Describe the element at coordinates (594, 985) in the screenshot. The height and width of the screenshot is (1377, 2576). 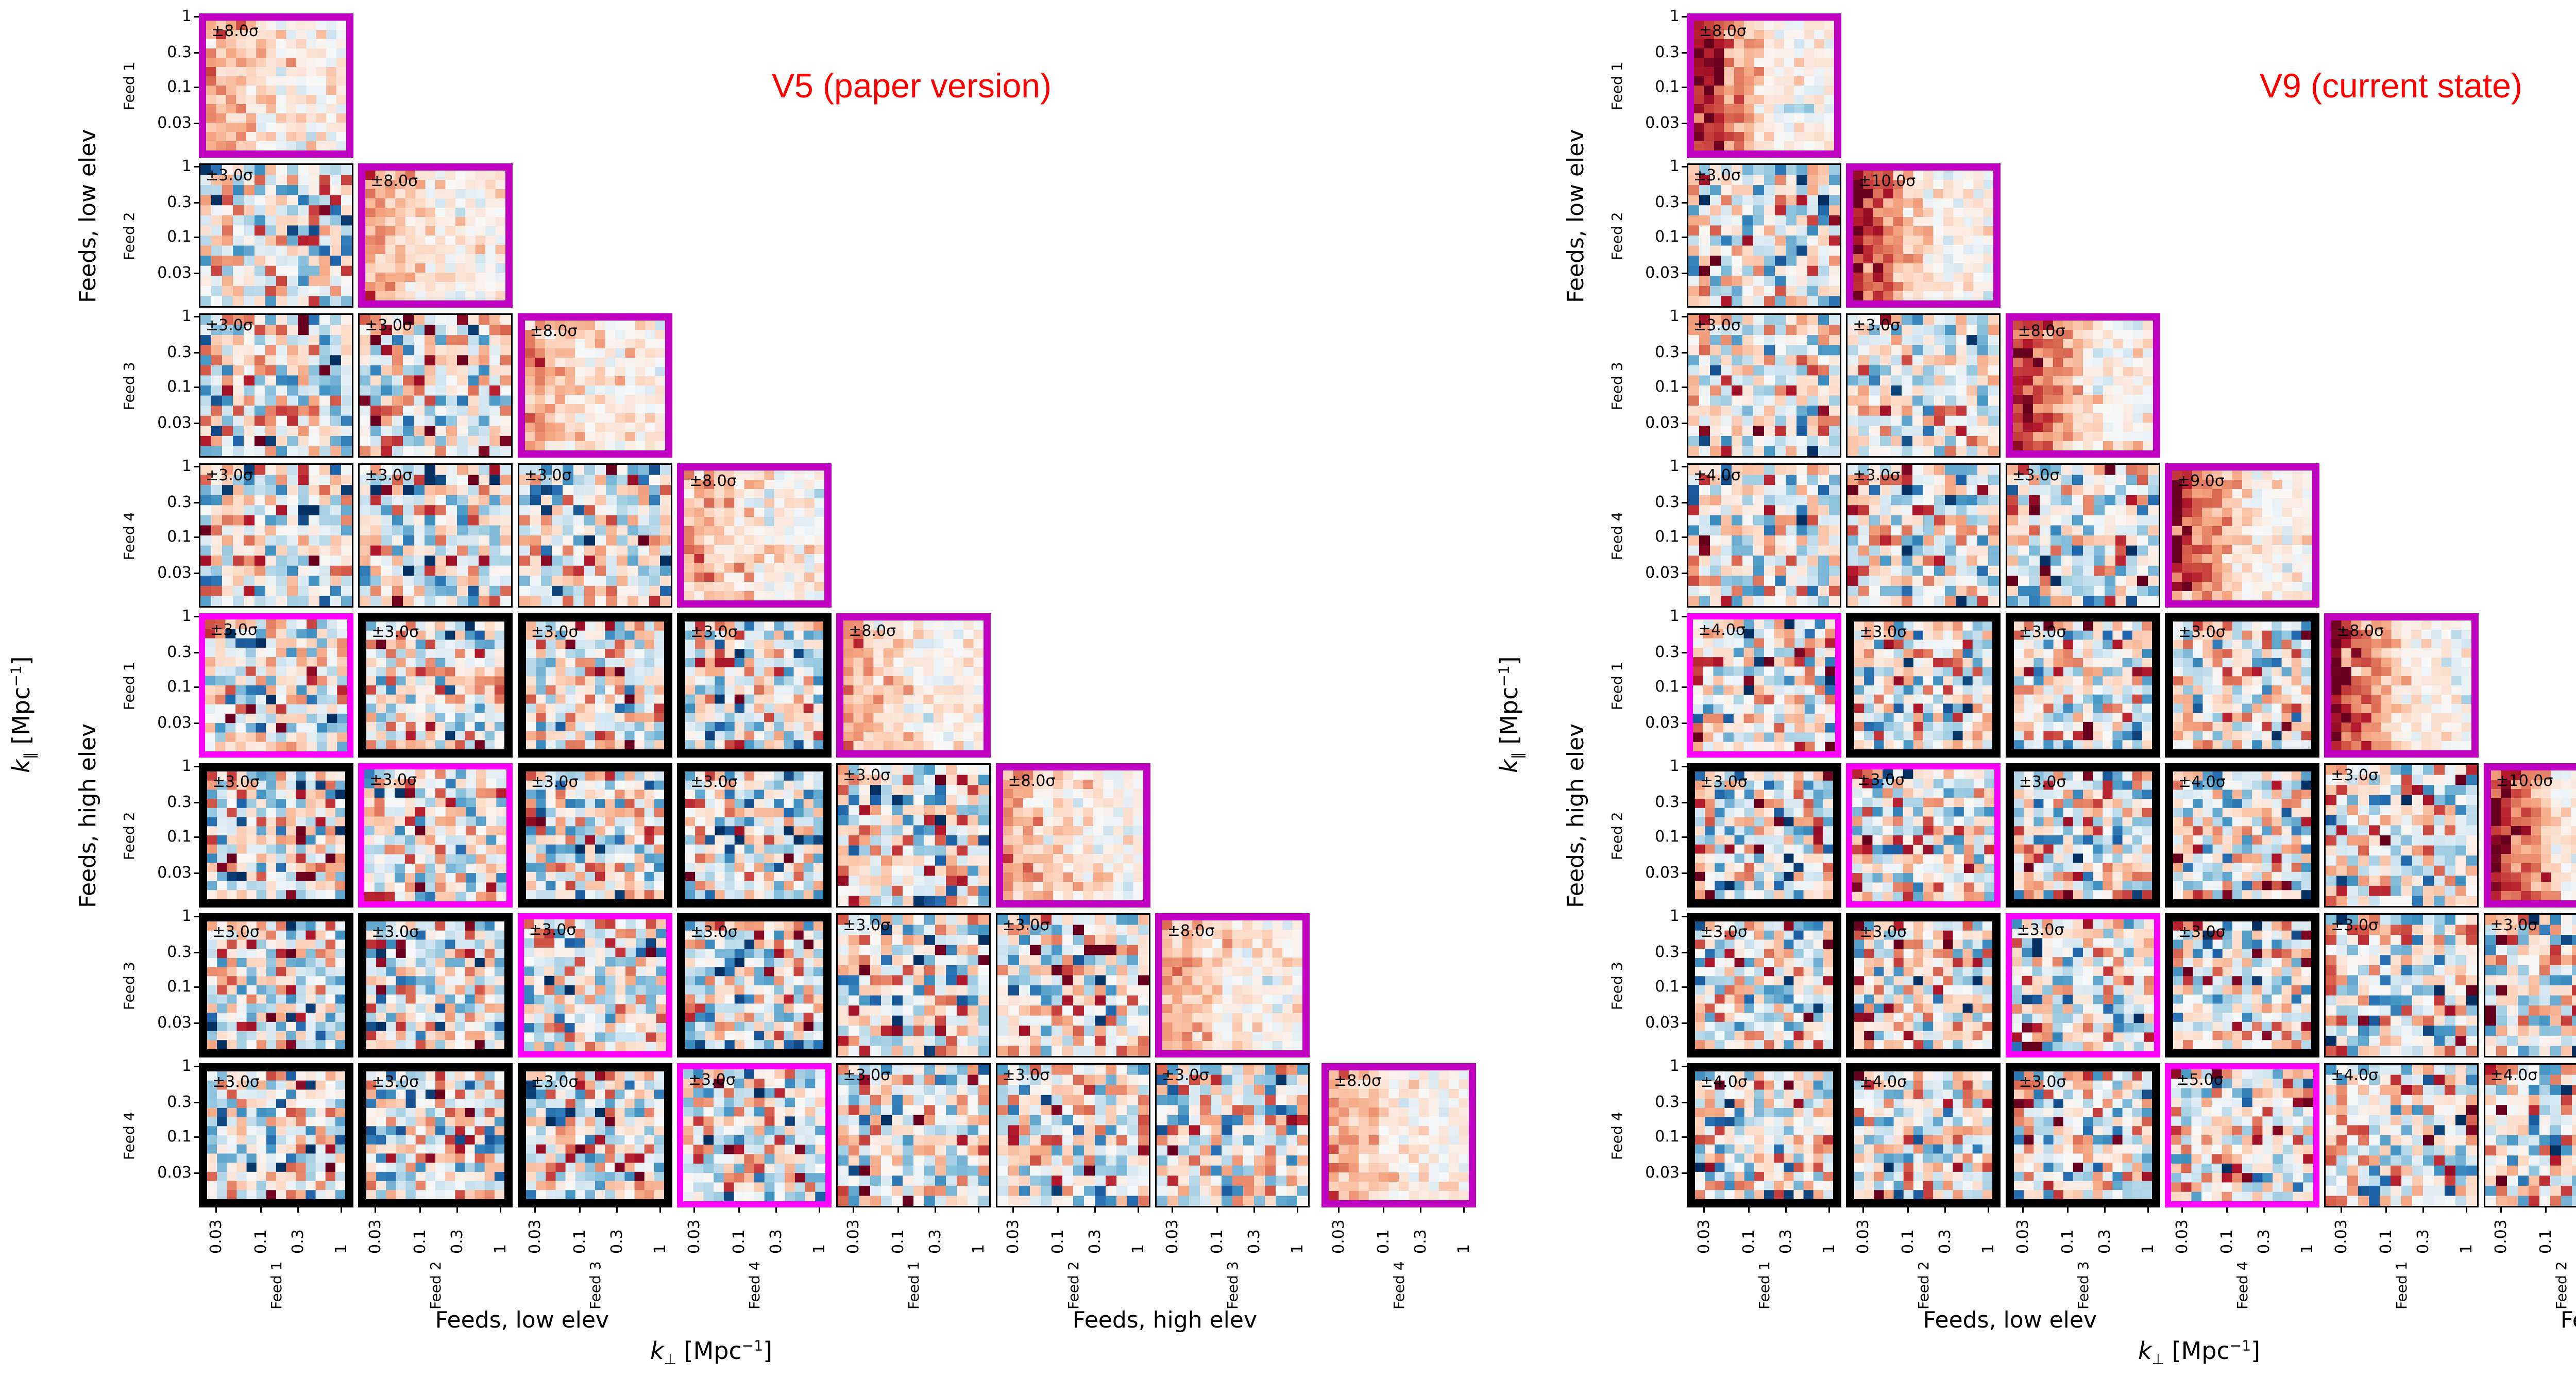
I see `panel-r7-c3: ±3.0σ` at that location.